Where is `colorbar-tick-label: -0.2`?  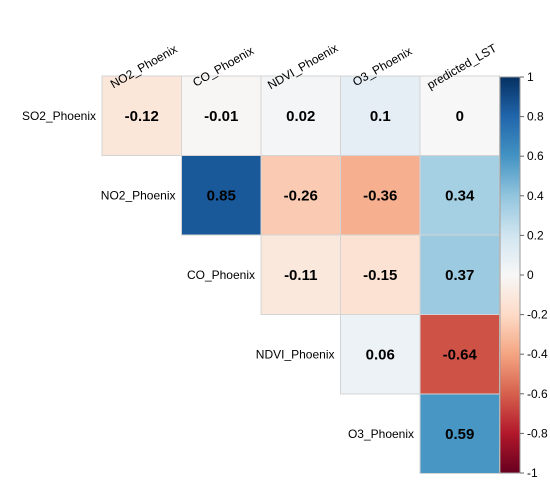 colorbar-tick-label: -0.2 is located at coordinates (537, 315).